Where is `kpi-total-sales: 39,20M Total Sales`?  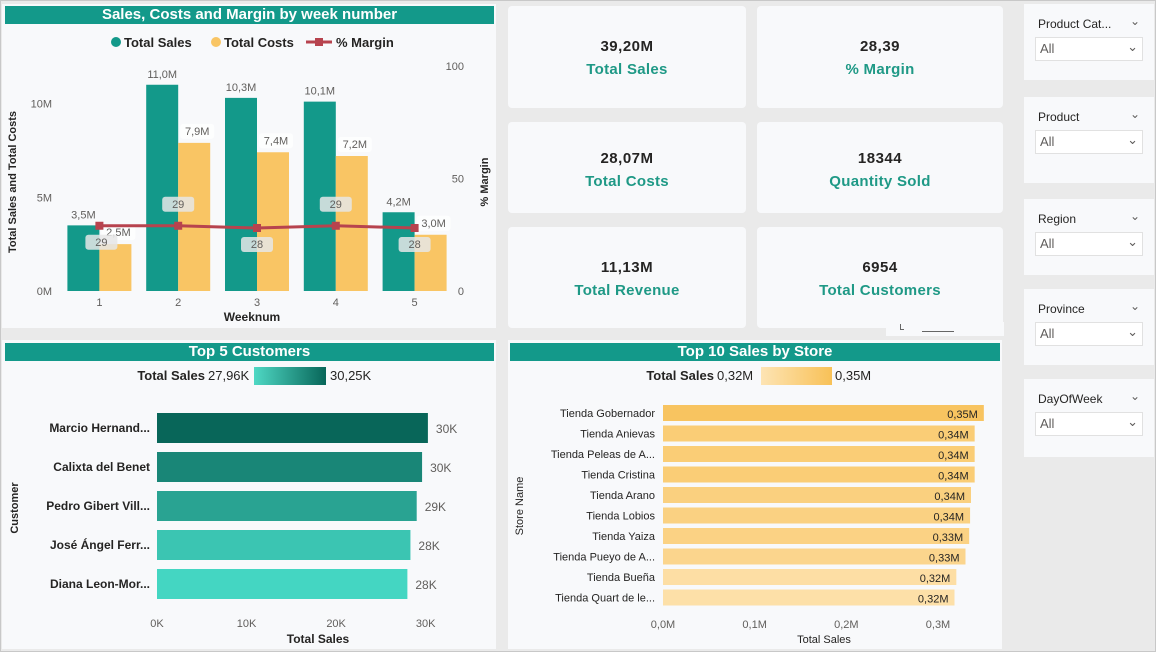
kpi-total-sales: 39,20M Total Sales is located at coordinates (627, 57).